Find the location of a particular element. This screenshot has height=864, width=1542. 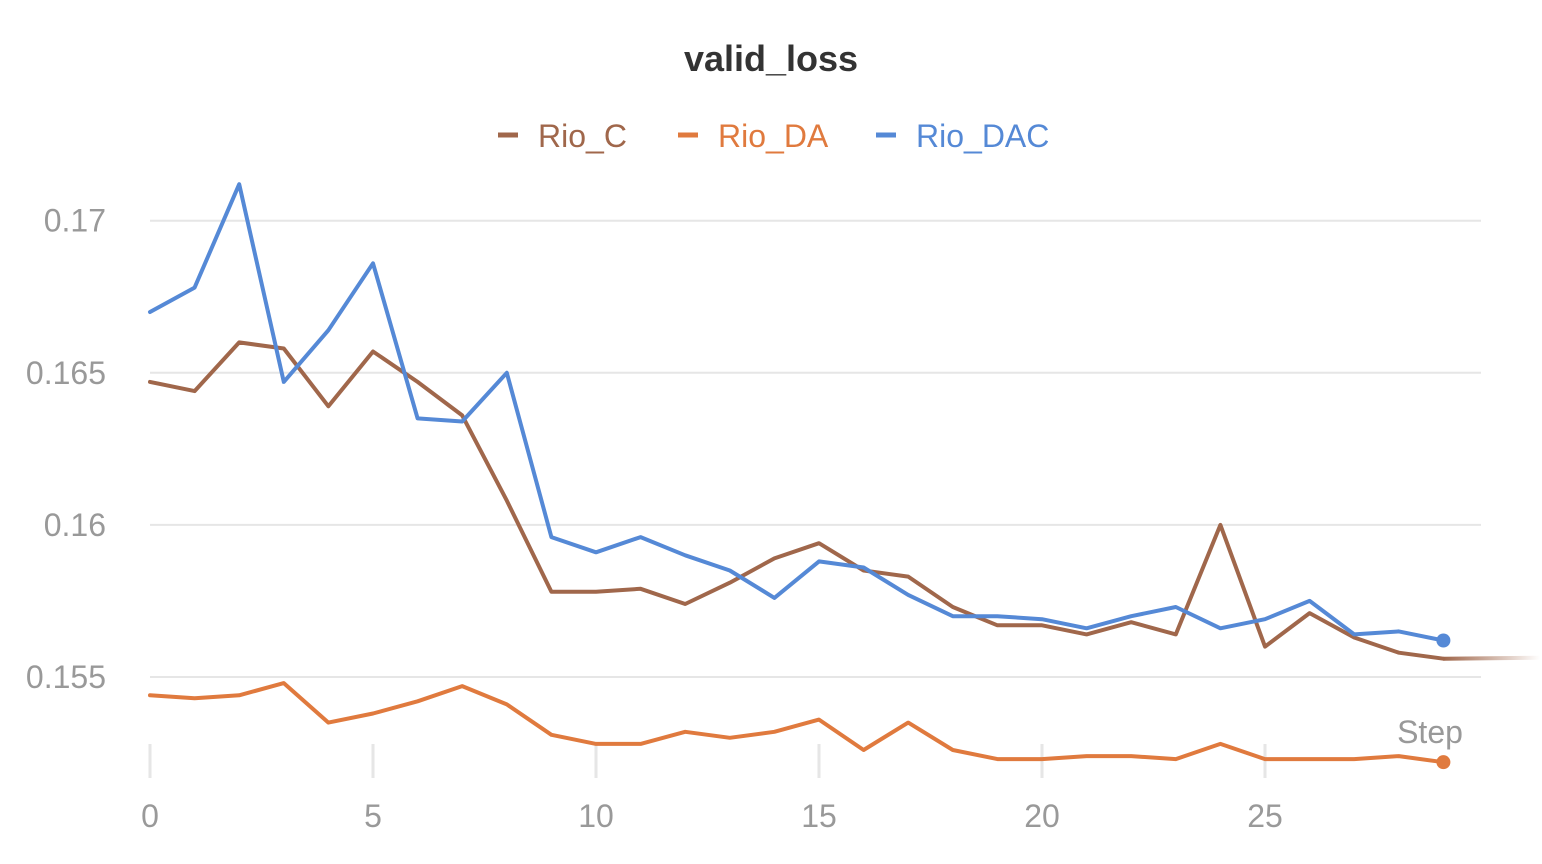

legend-label: Rio_C is located at coordinates (582, 136).